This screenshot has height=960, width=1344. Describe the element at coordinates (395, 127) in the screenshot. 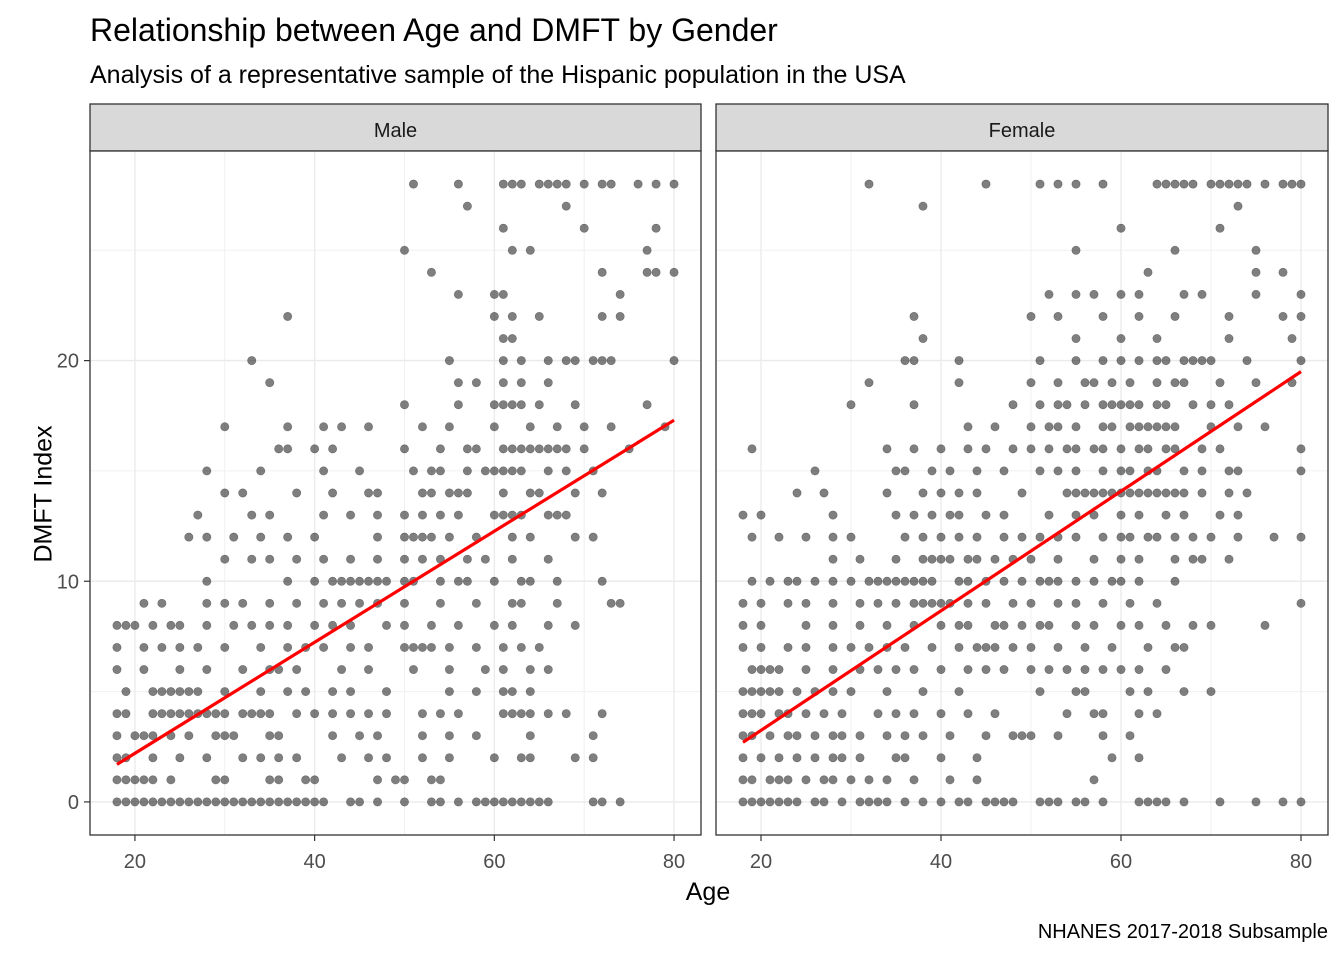

I see `facet-strip` at that location.